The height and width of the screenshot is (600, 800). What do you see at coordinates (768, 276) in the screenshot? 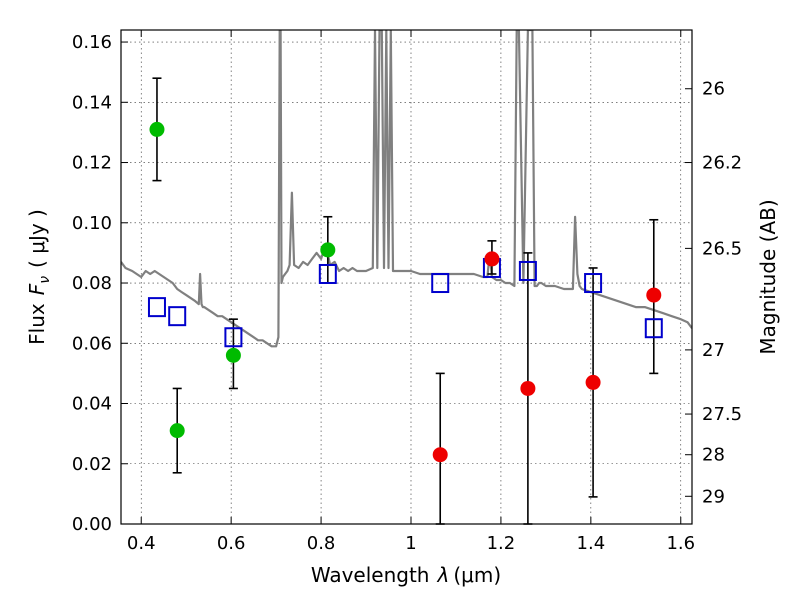
I see `y2-axis-label: Magnitude (AB)` at bounding box center [768, 276].